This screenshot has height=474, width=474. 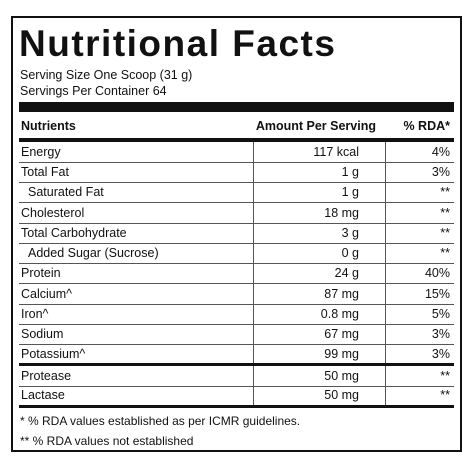 What do you see at coordinates (53, 213) in the screenshot?
I see `nutrient-name: Cholesterol` at bounding box center [53, 213].